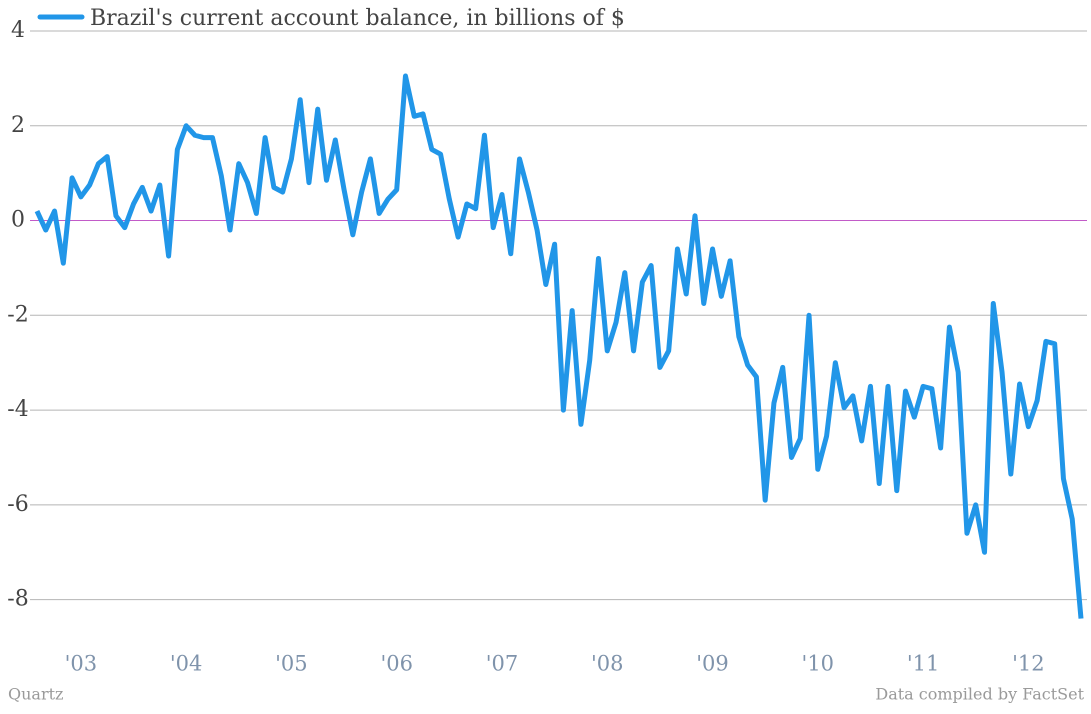  Describe the element at coordinates (81, 664) in the screenshot. I see `x-tick-label: '03` at that location.